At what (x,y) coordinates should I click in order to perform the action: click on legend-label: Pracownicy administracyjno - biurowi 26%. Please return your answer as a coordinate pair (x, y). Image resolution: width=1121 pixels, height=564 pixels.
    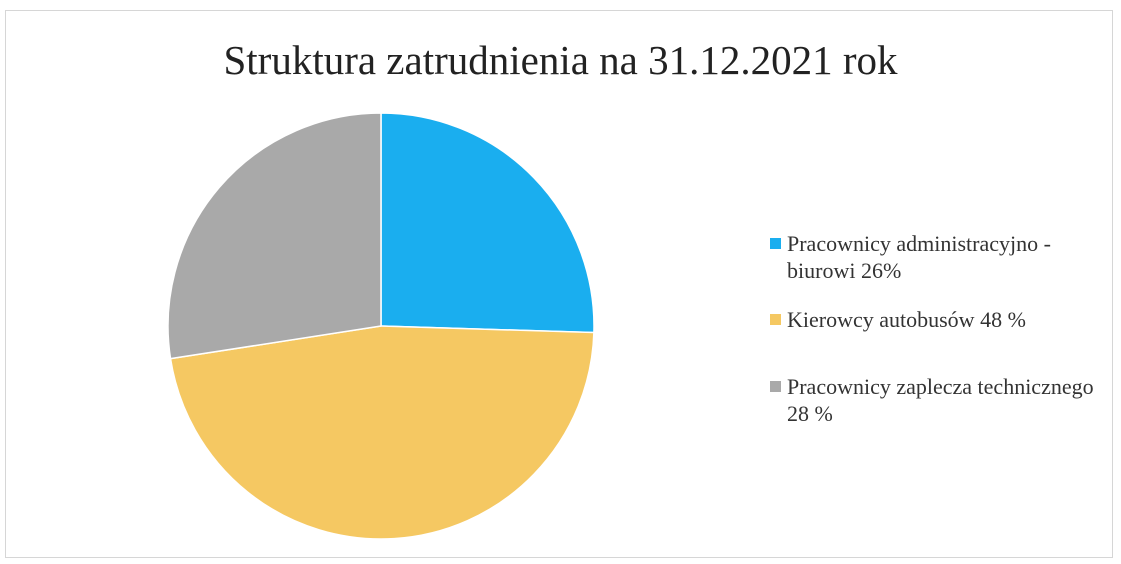
    Looking at the image, I should click on (919, 257).